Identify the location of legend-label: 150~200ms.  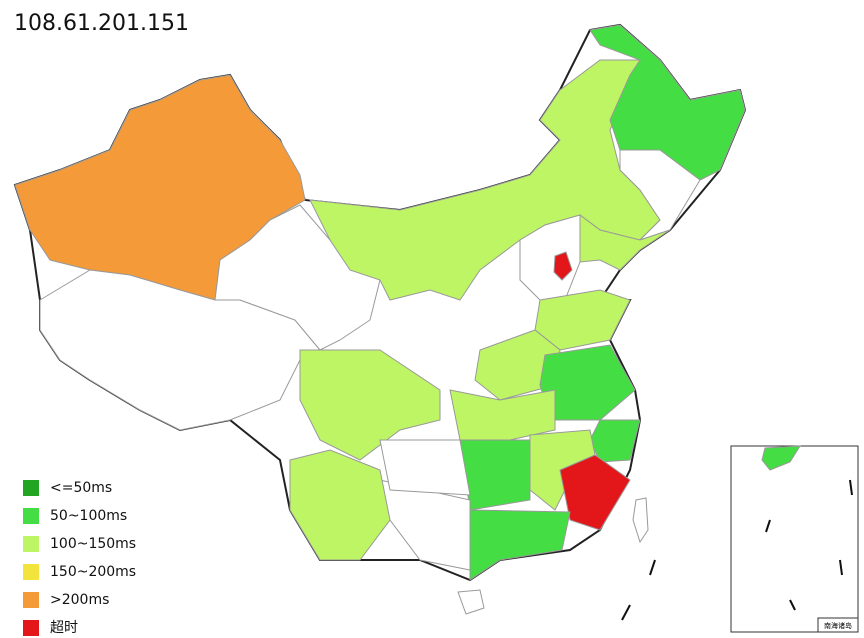
(93, 572).